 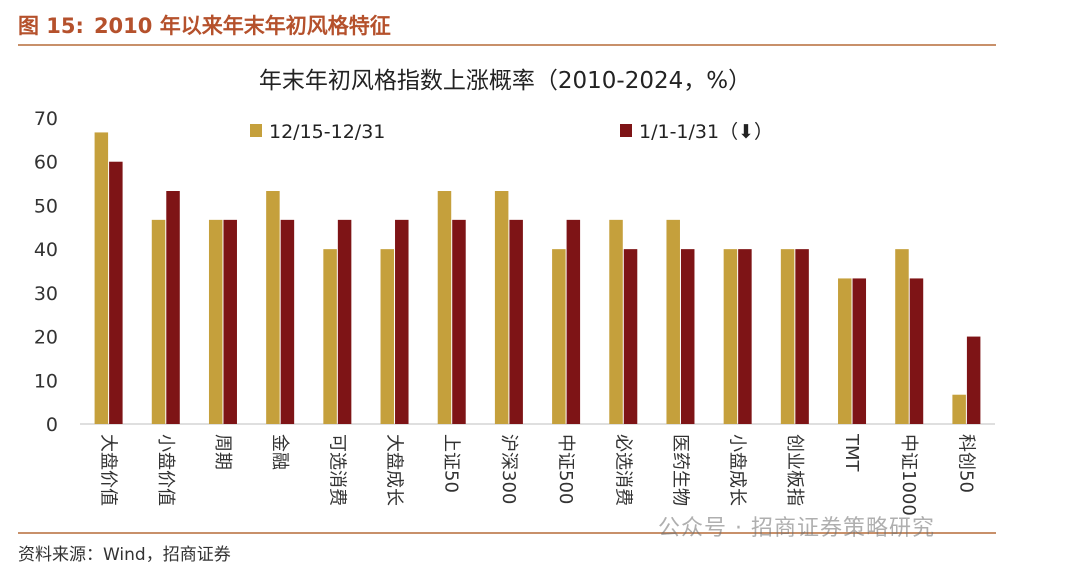 I want to click on x-tick-label: 大盘成长, so click(x=394, y=470).